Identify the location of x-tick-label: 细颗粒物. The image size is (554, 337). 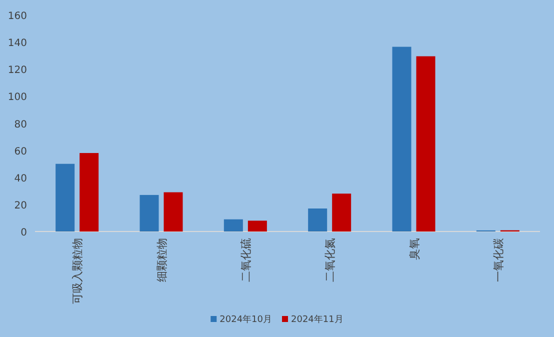
(161, 260).